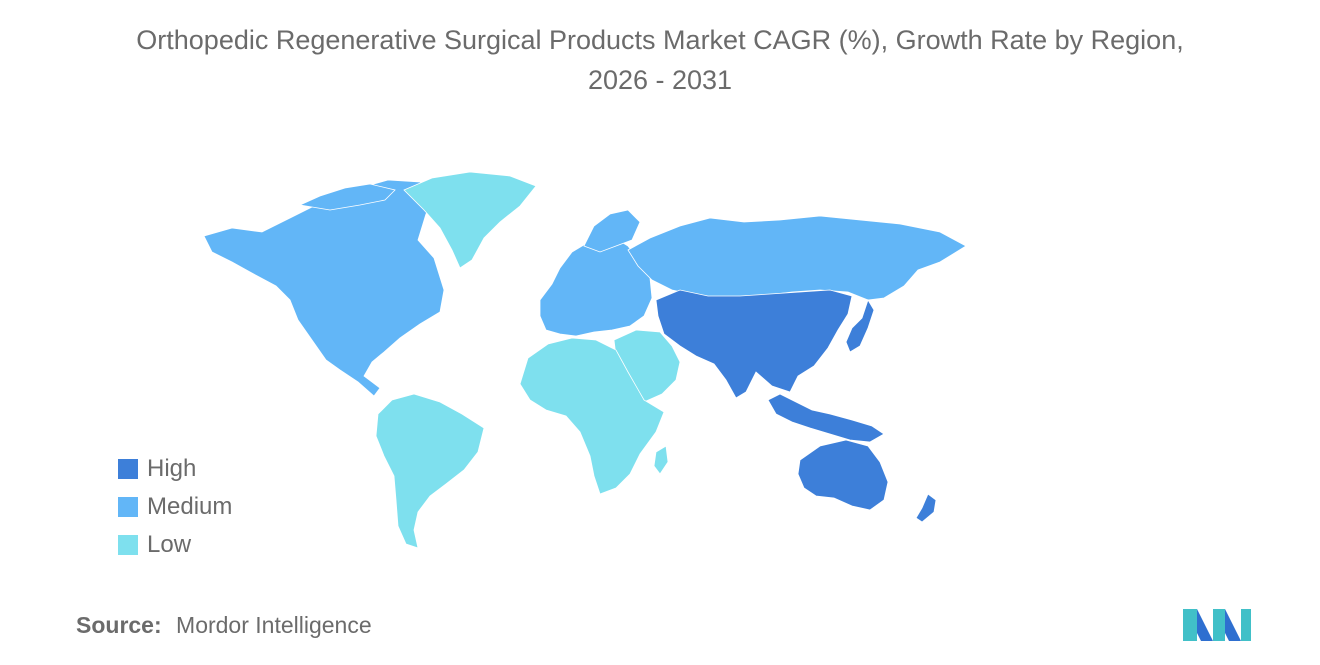 The width and height of the screenshot is (1320, 665). What do you see at coordinates (172, 468) in the screenshot?
I see `legend-label-high: High` at bounding box center [172, 468].